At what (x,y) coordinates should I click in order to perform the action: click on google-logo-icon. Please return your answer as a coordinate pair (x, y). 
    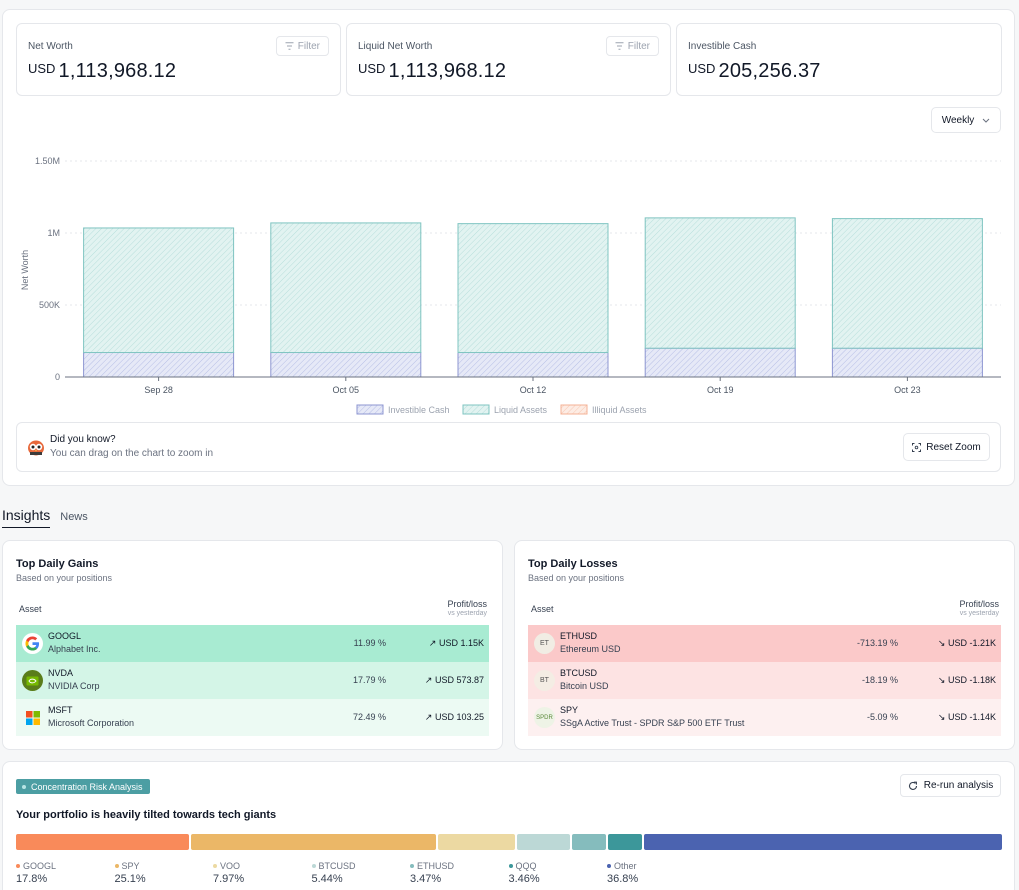
    Looking at the image, I should click on (32, 643).